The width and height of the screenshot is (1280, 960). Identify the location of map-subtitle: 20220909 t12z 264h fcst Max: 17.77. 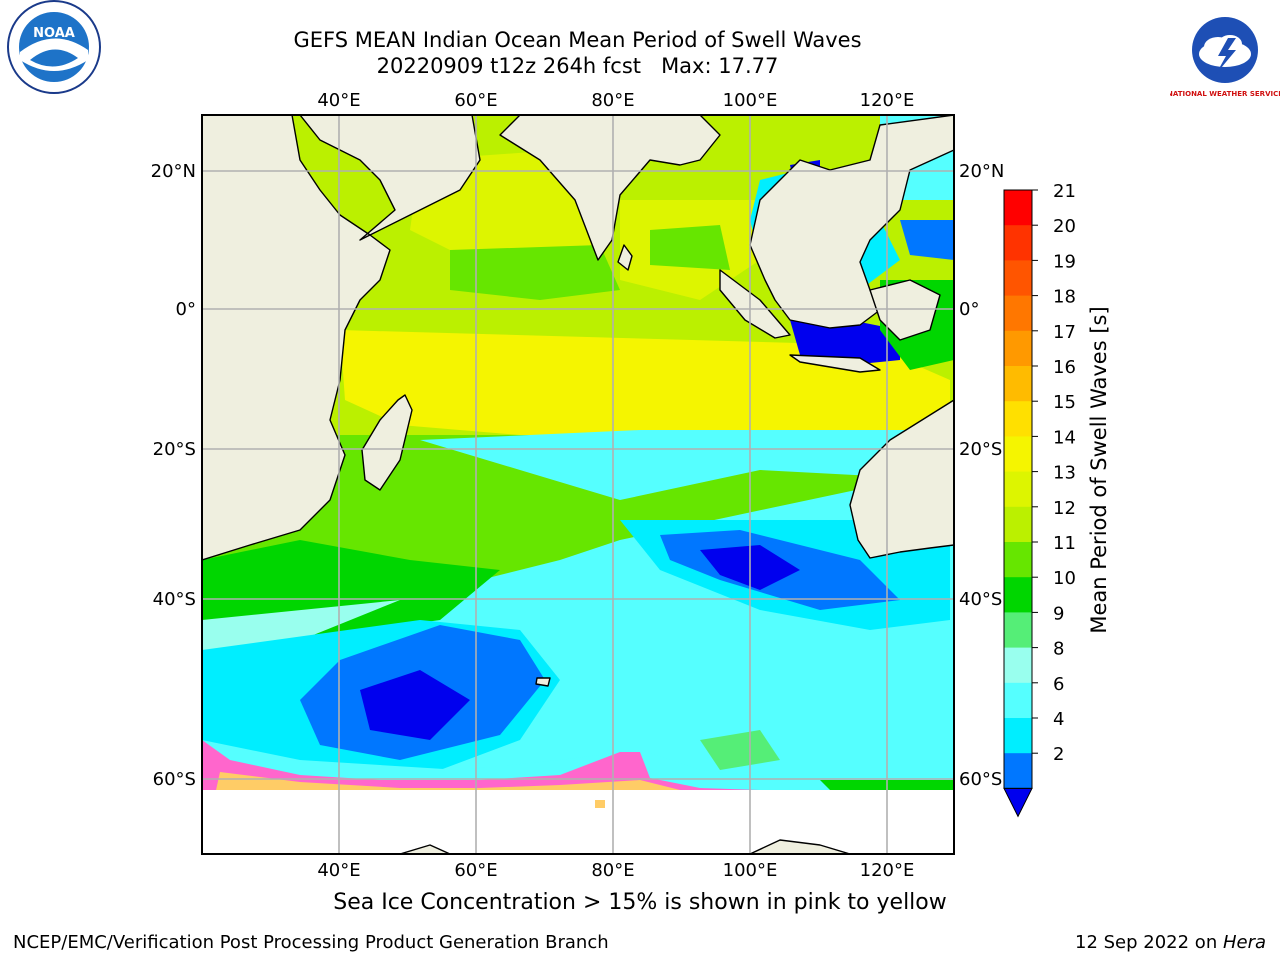
(577, 66).